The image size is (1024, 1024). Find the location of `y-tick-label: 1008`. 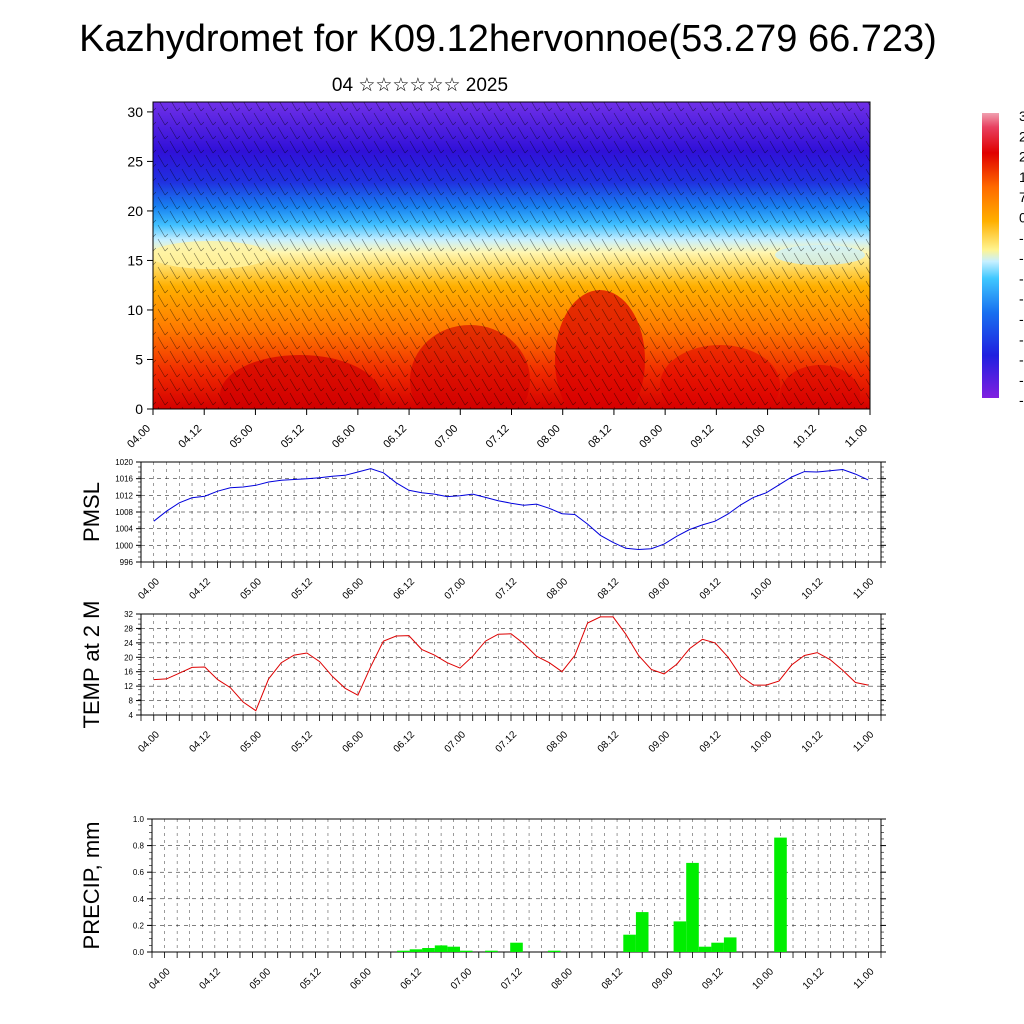

y-tick-label: 1008 is located at coordinates (124, 512).